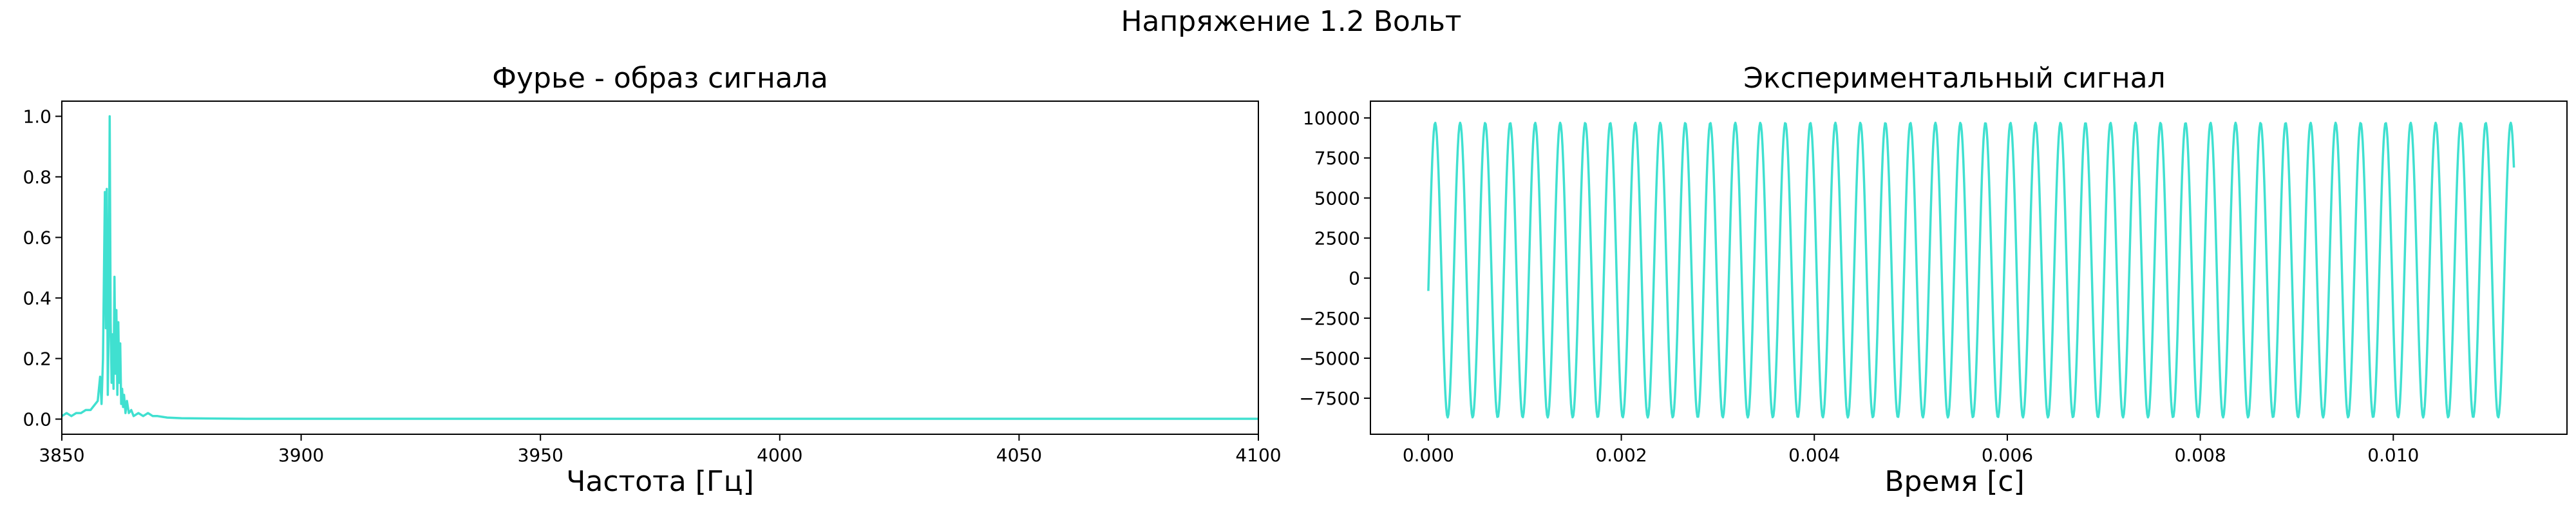 The height and width of the screenshot is (518, 2576). What do you see at coordinates (1337, 198) in the screenshot?
I see `signal-y-tick-label: 5000` at bounding box center [1337, 198].